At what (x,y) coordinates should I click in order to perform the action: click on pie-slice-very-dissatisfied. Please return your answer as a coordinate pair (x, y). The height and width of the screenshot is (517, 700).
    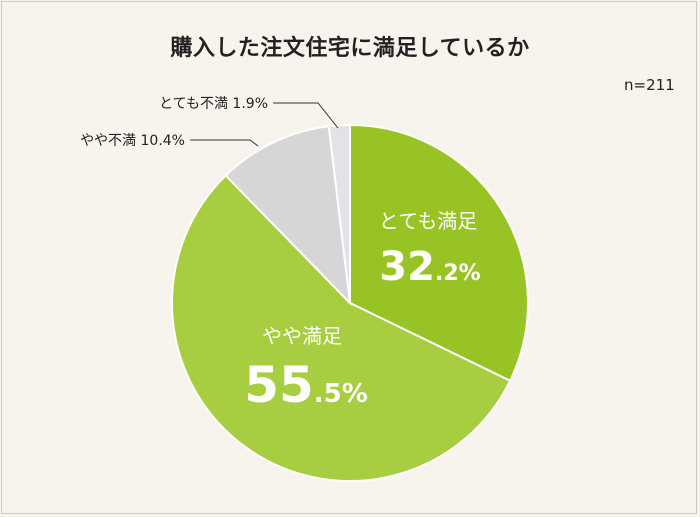
    Looking at the image, I should click on (339, 213).